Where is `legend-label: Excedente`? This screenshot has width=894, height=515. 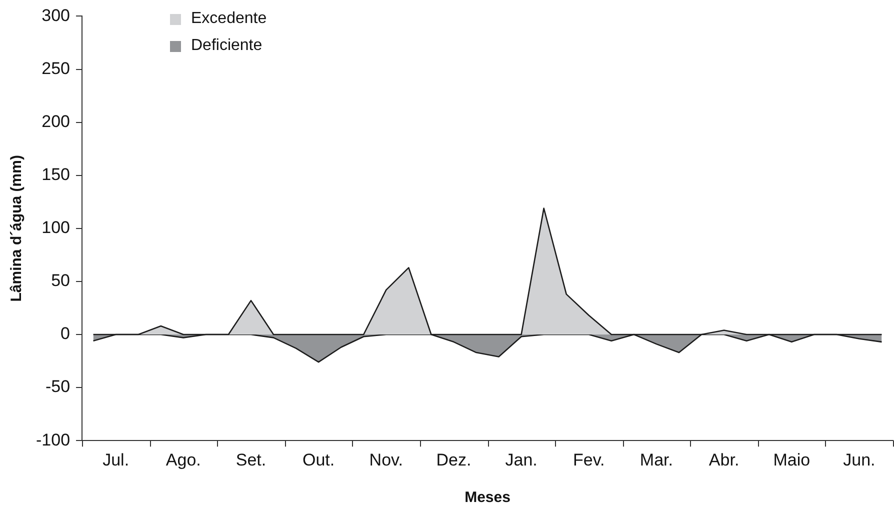 legend-label: Excedente is located at coordinates (229, 19).